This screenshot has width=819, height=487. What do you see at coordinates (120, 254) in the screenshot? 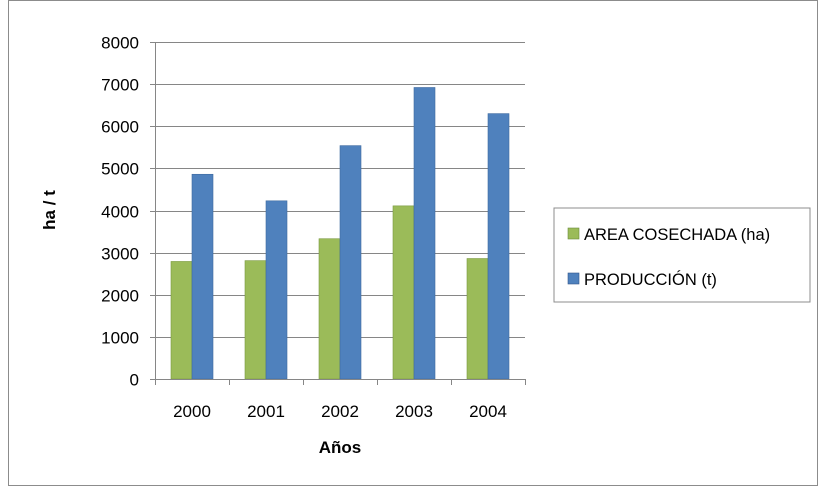
I see `y-tick-label: 3000` at bounding box center [120, 254].